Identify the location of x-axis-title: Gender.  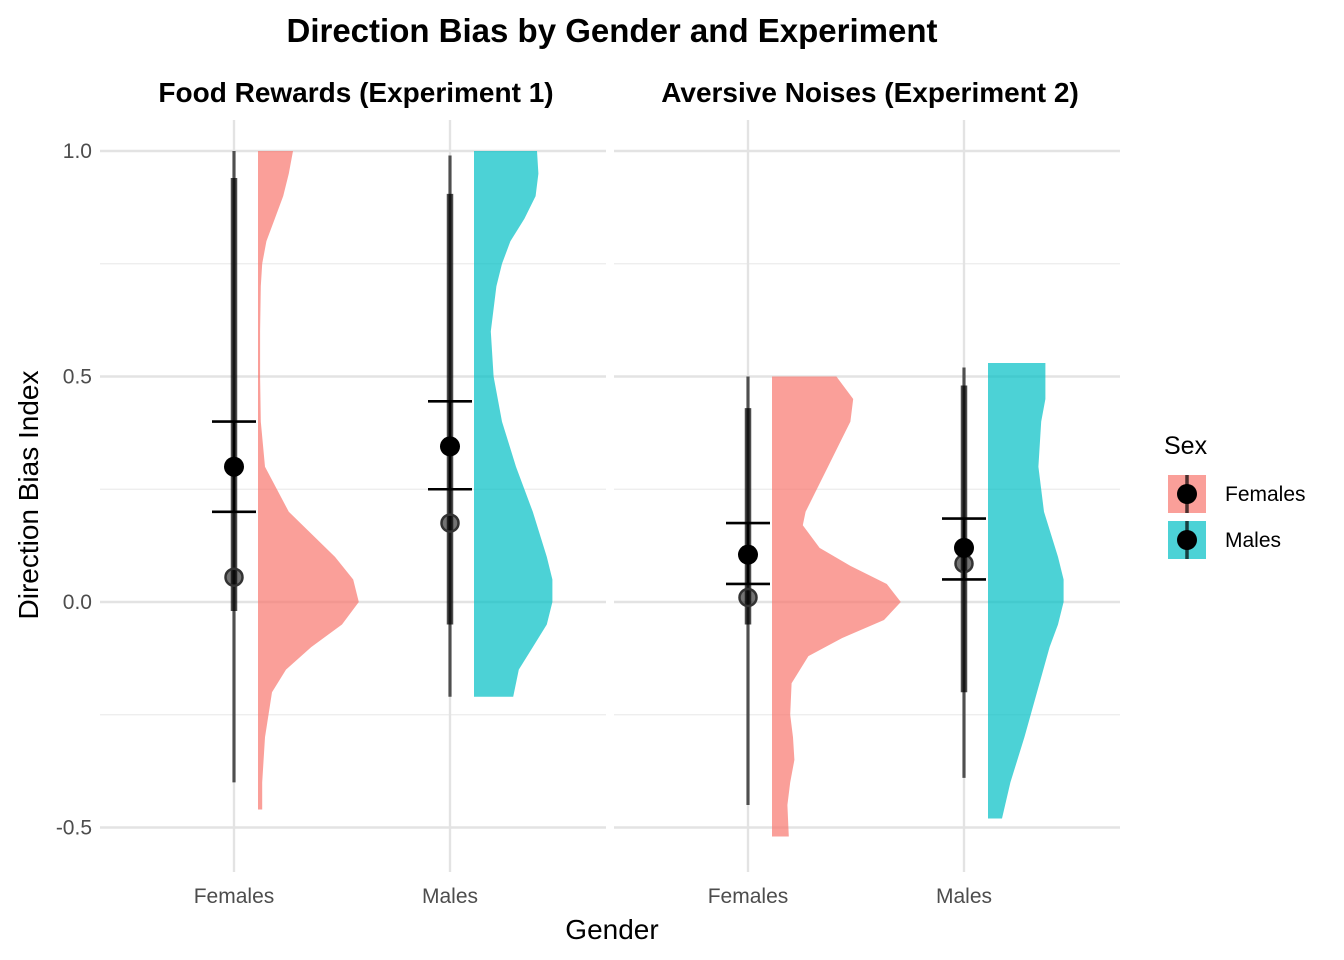
(611, 929).